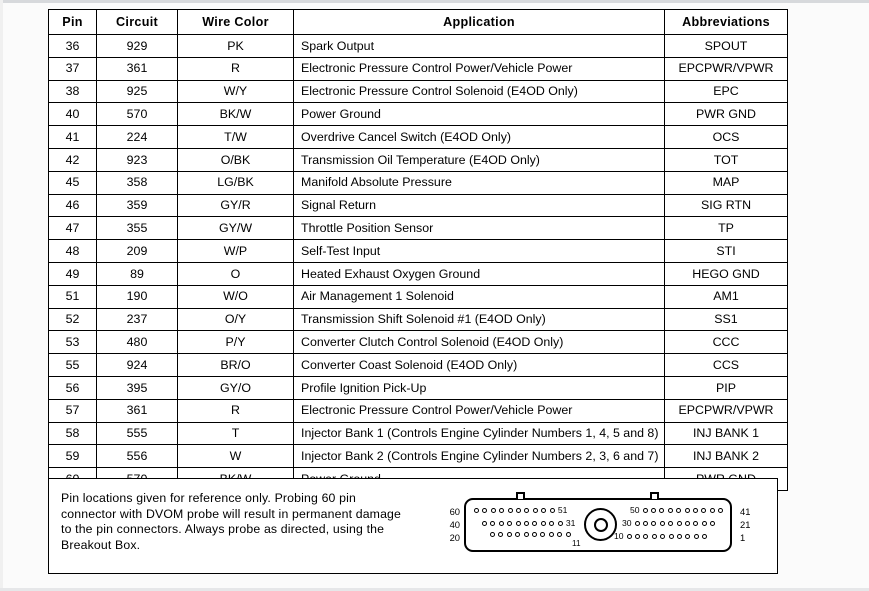 The height and width of the screenshot is (591, 869). I want to click on table-row: 36 929 PK Spark Output SPOUT, so click(418, 46).